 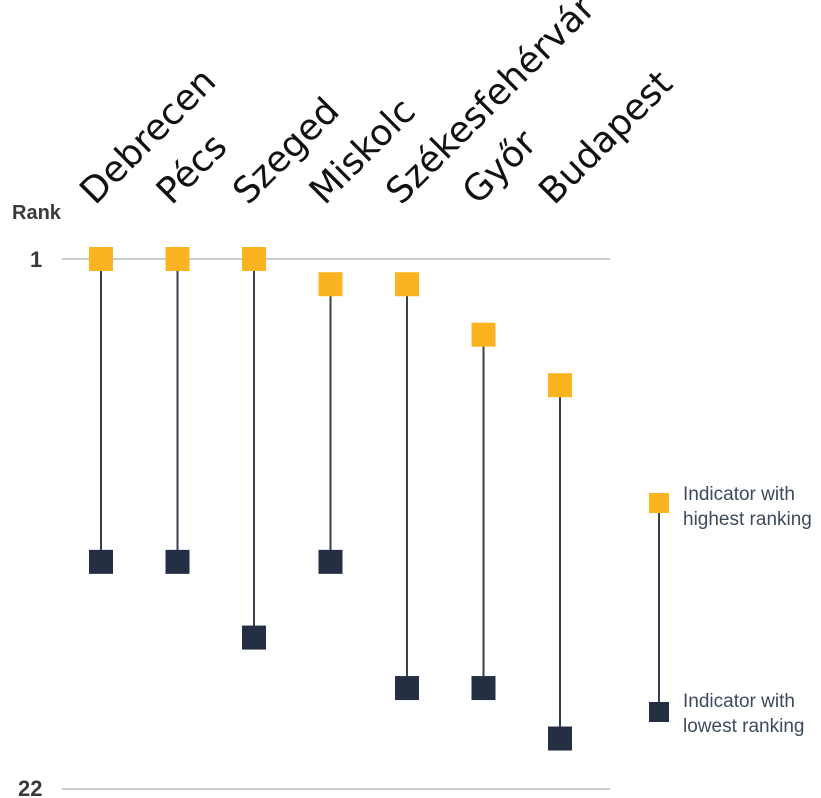 I want to click on high-rank-marker-budapest, so click(x=560, y=385).